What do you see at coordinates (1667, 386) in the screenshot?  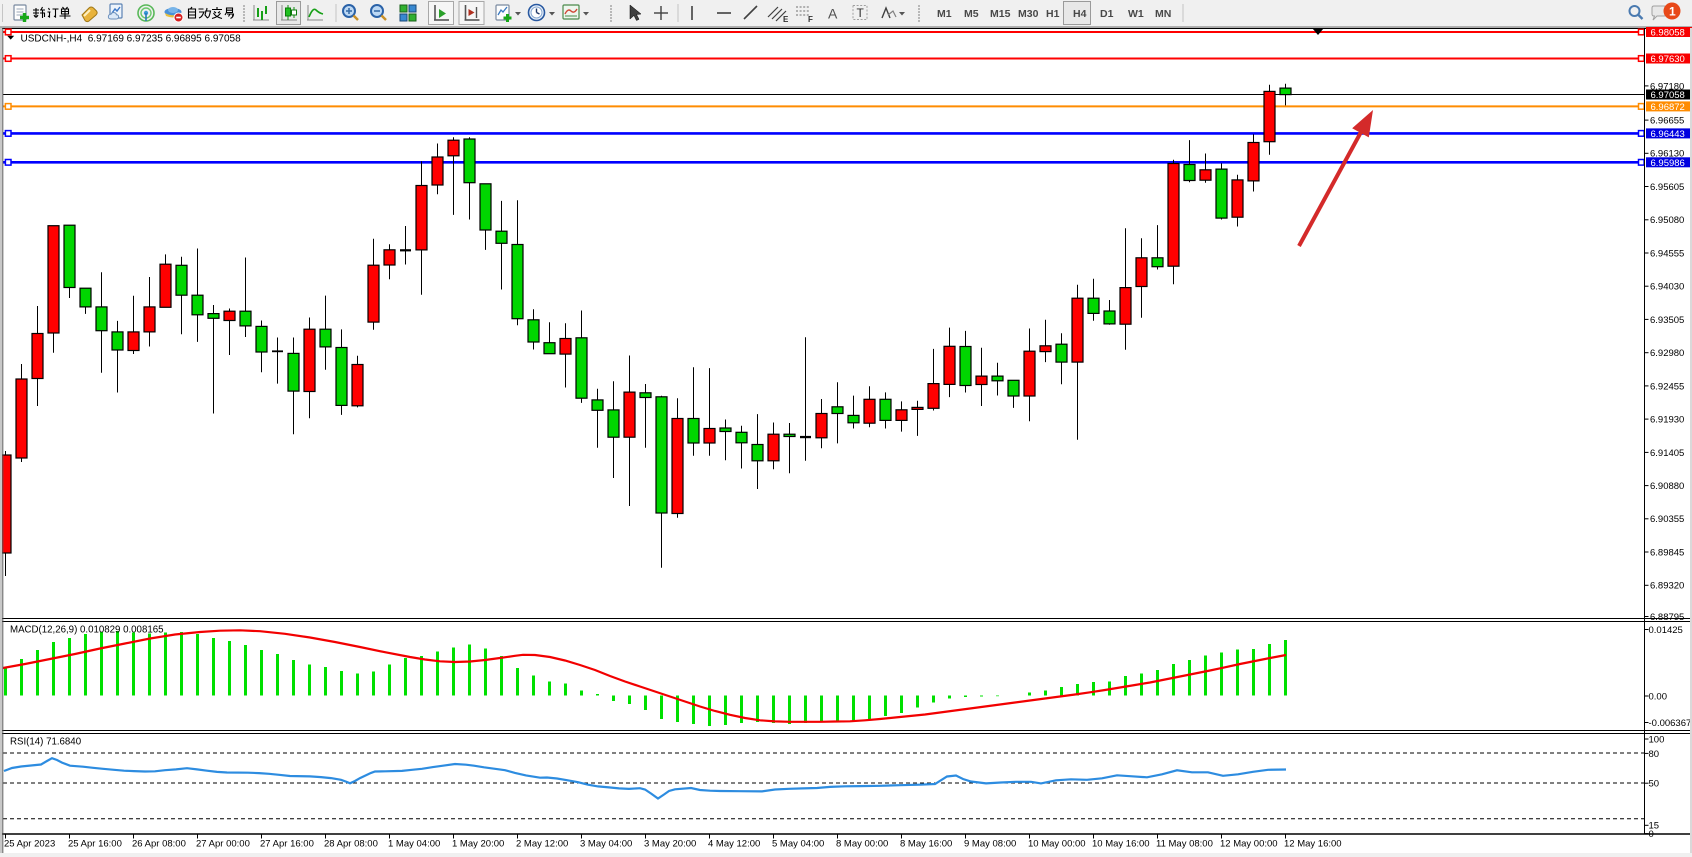 I see `svg-text: 6.92455` at bounding box center [1667, 386].